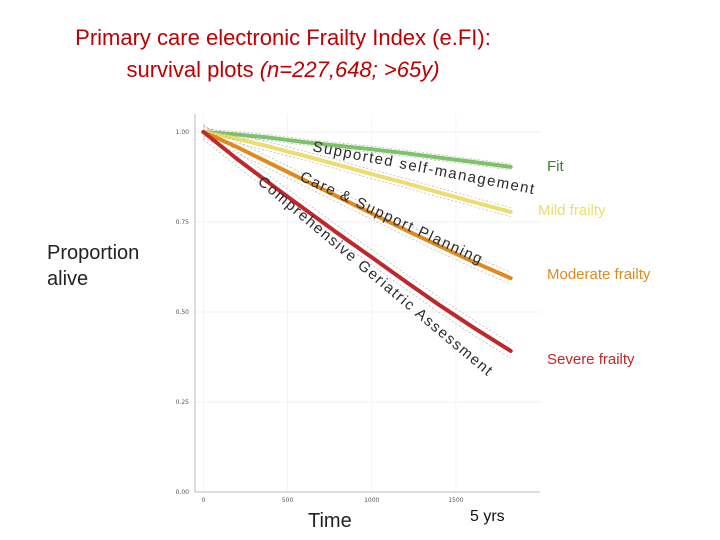 This screenshot has height=540, width=720. I want to click on series-line-fit, so click(357, 149).